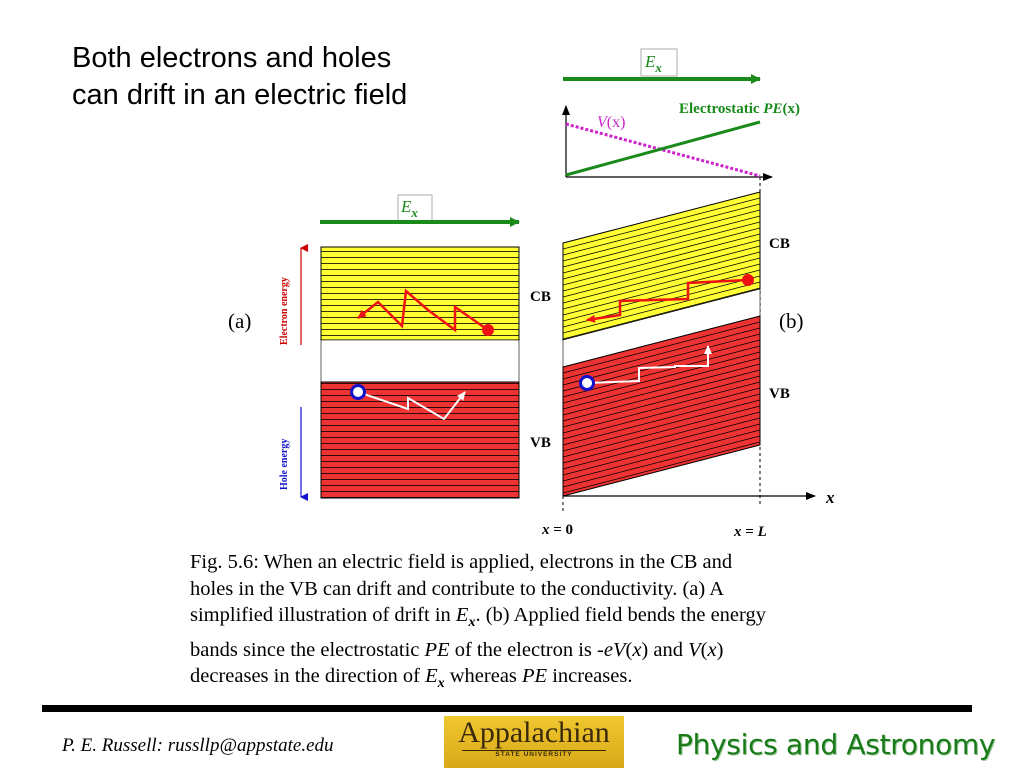 The image size is (1024, 768). What do you see at coordinates (540, 443) in the screenshot?
I see `vb-label-a: VB` at bounding box center [540, 443].